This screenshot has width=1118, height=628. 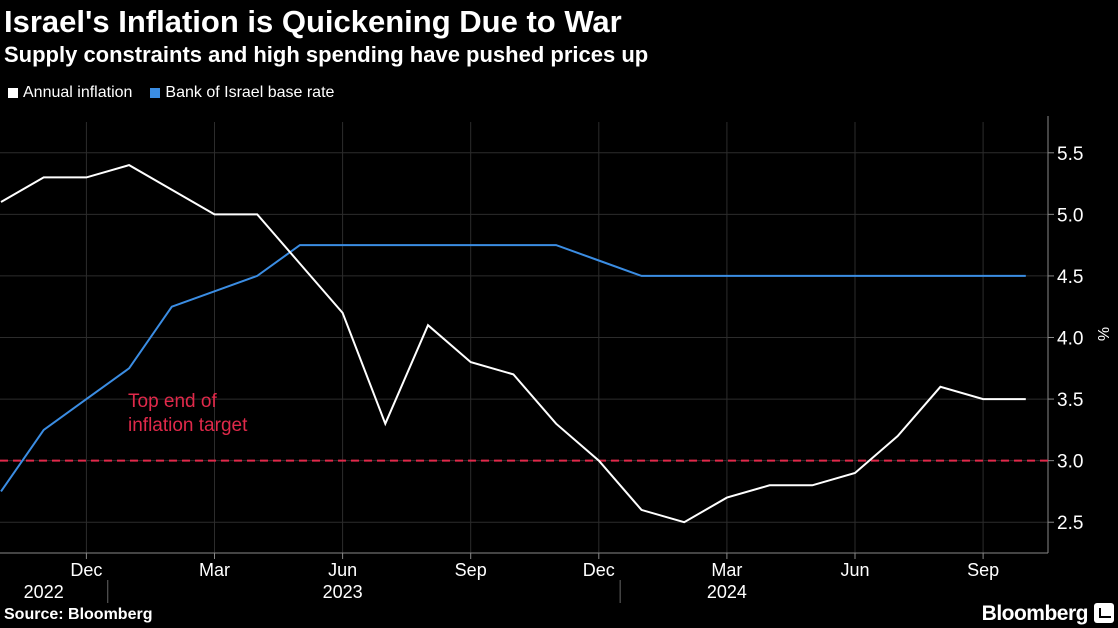 I want to click on year-label: 2024, so click(x=727, y=592).